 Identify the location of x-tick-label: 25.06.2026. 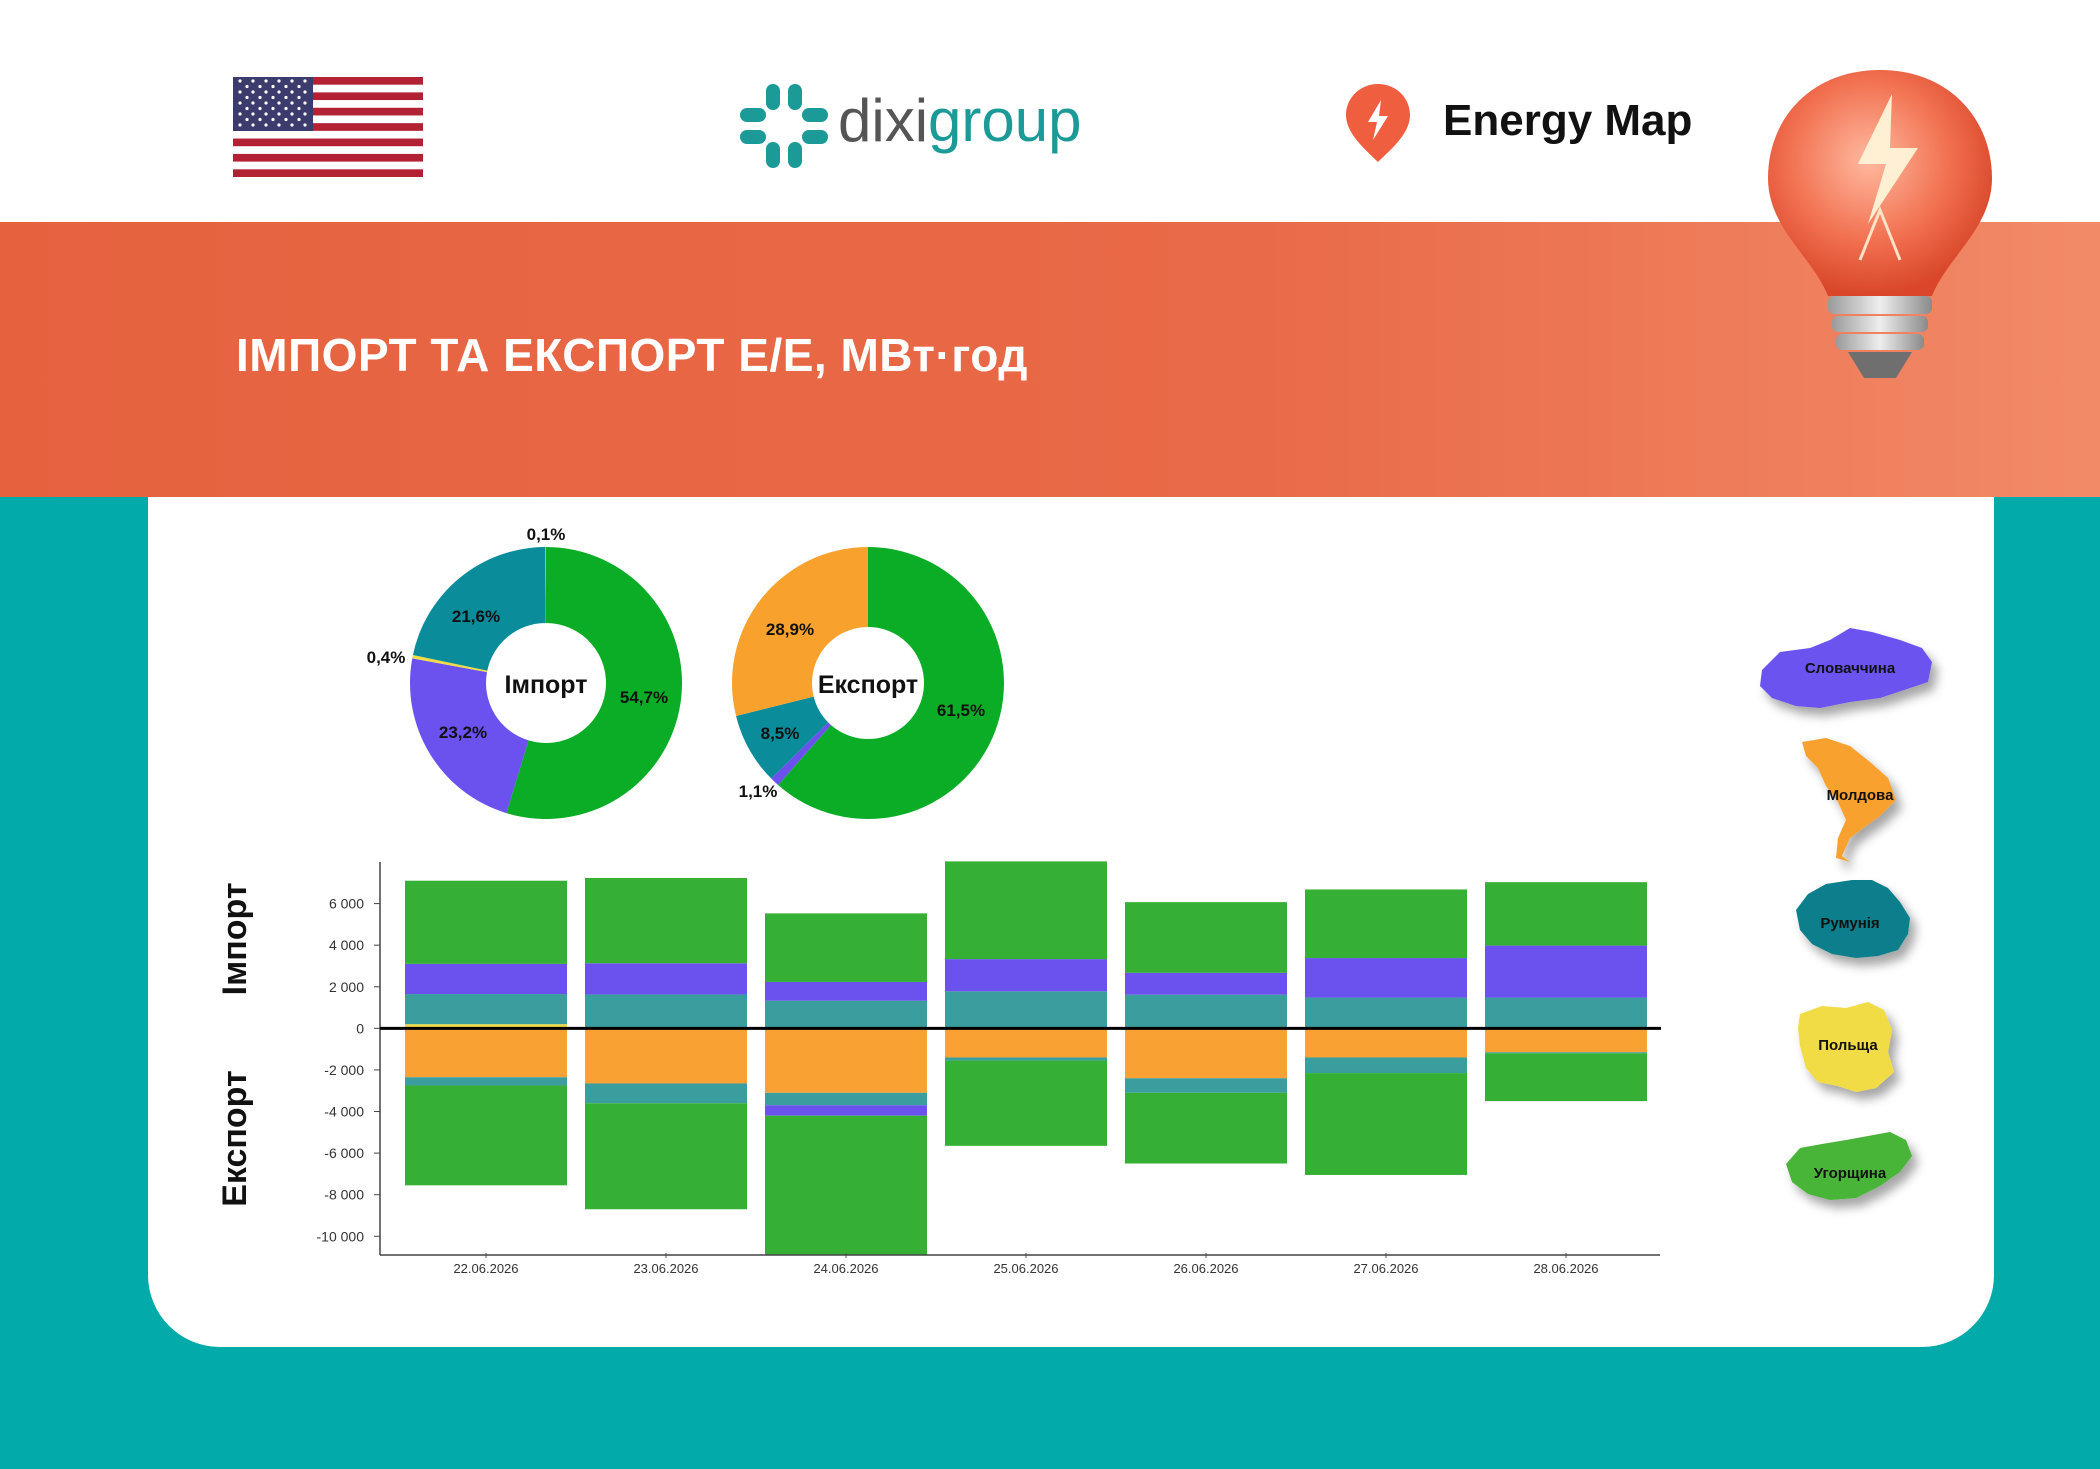
(1025, 1268).